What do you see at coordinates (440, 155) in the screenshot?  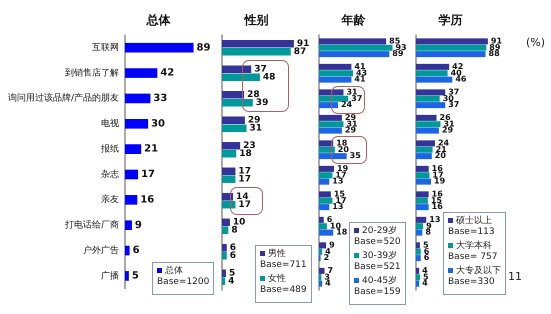 I see `data-label: 20` at bounding box center [440, 155].